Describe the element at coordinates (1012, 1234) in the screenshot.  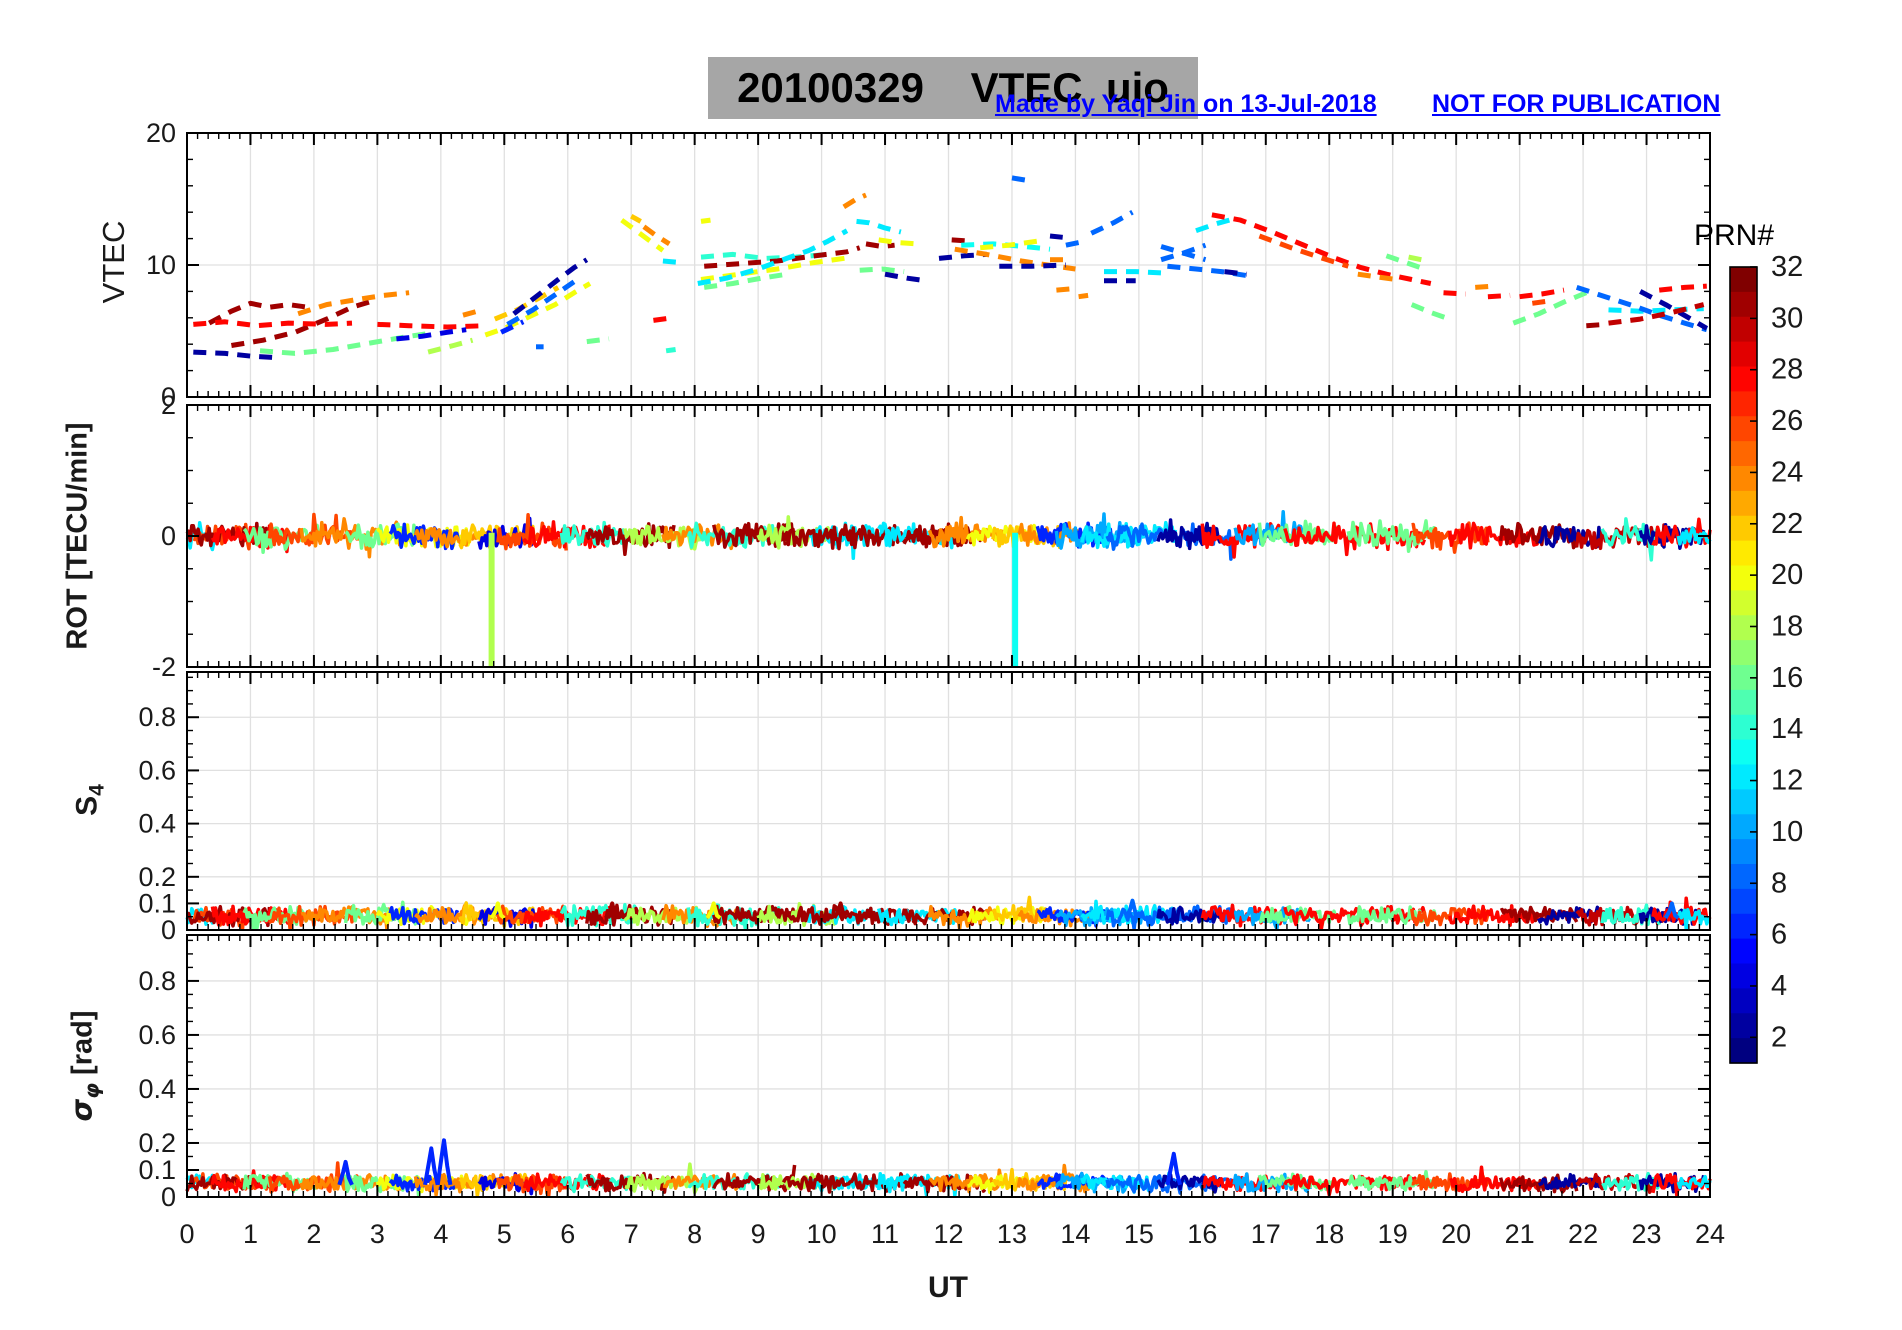
I see `svg-text: 13` at that location.